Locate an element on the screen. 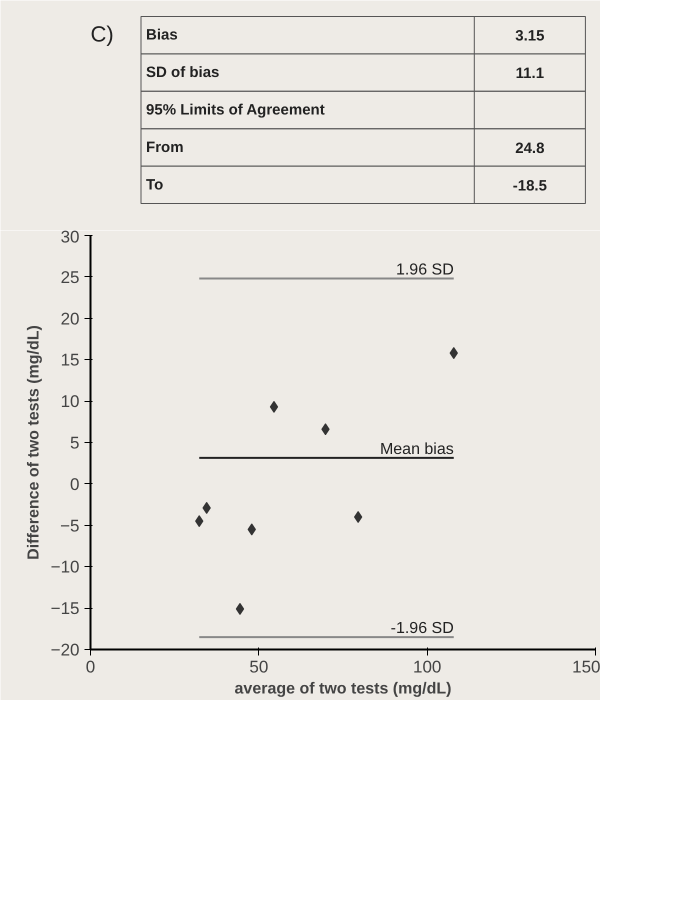 The width and height of the screenshot is (675, 900). y-tick-label: −20 is located at coordinates (65, 650).